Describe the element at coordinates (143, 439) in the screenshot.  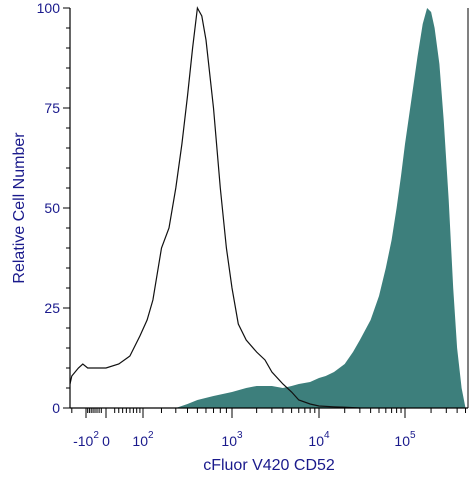
I see `x-tick-label: 10²` at that location.